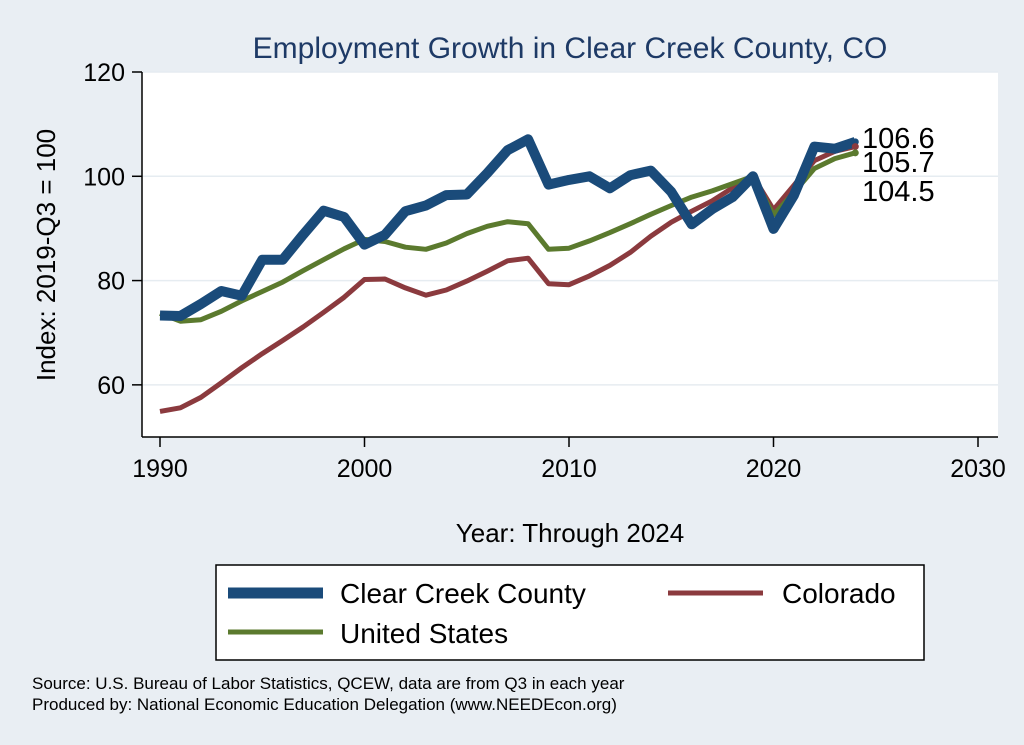 The height and width of the screenshot is (745, 1024). I want to click on end-label-united-states: 104.5, so click(898, 192).